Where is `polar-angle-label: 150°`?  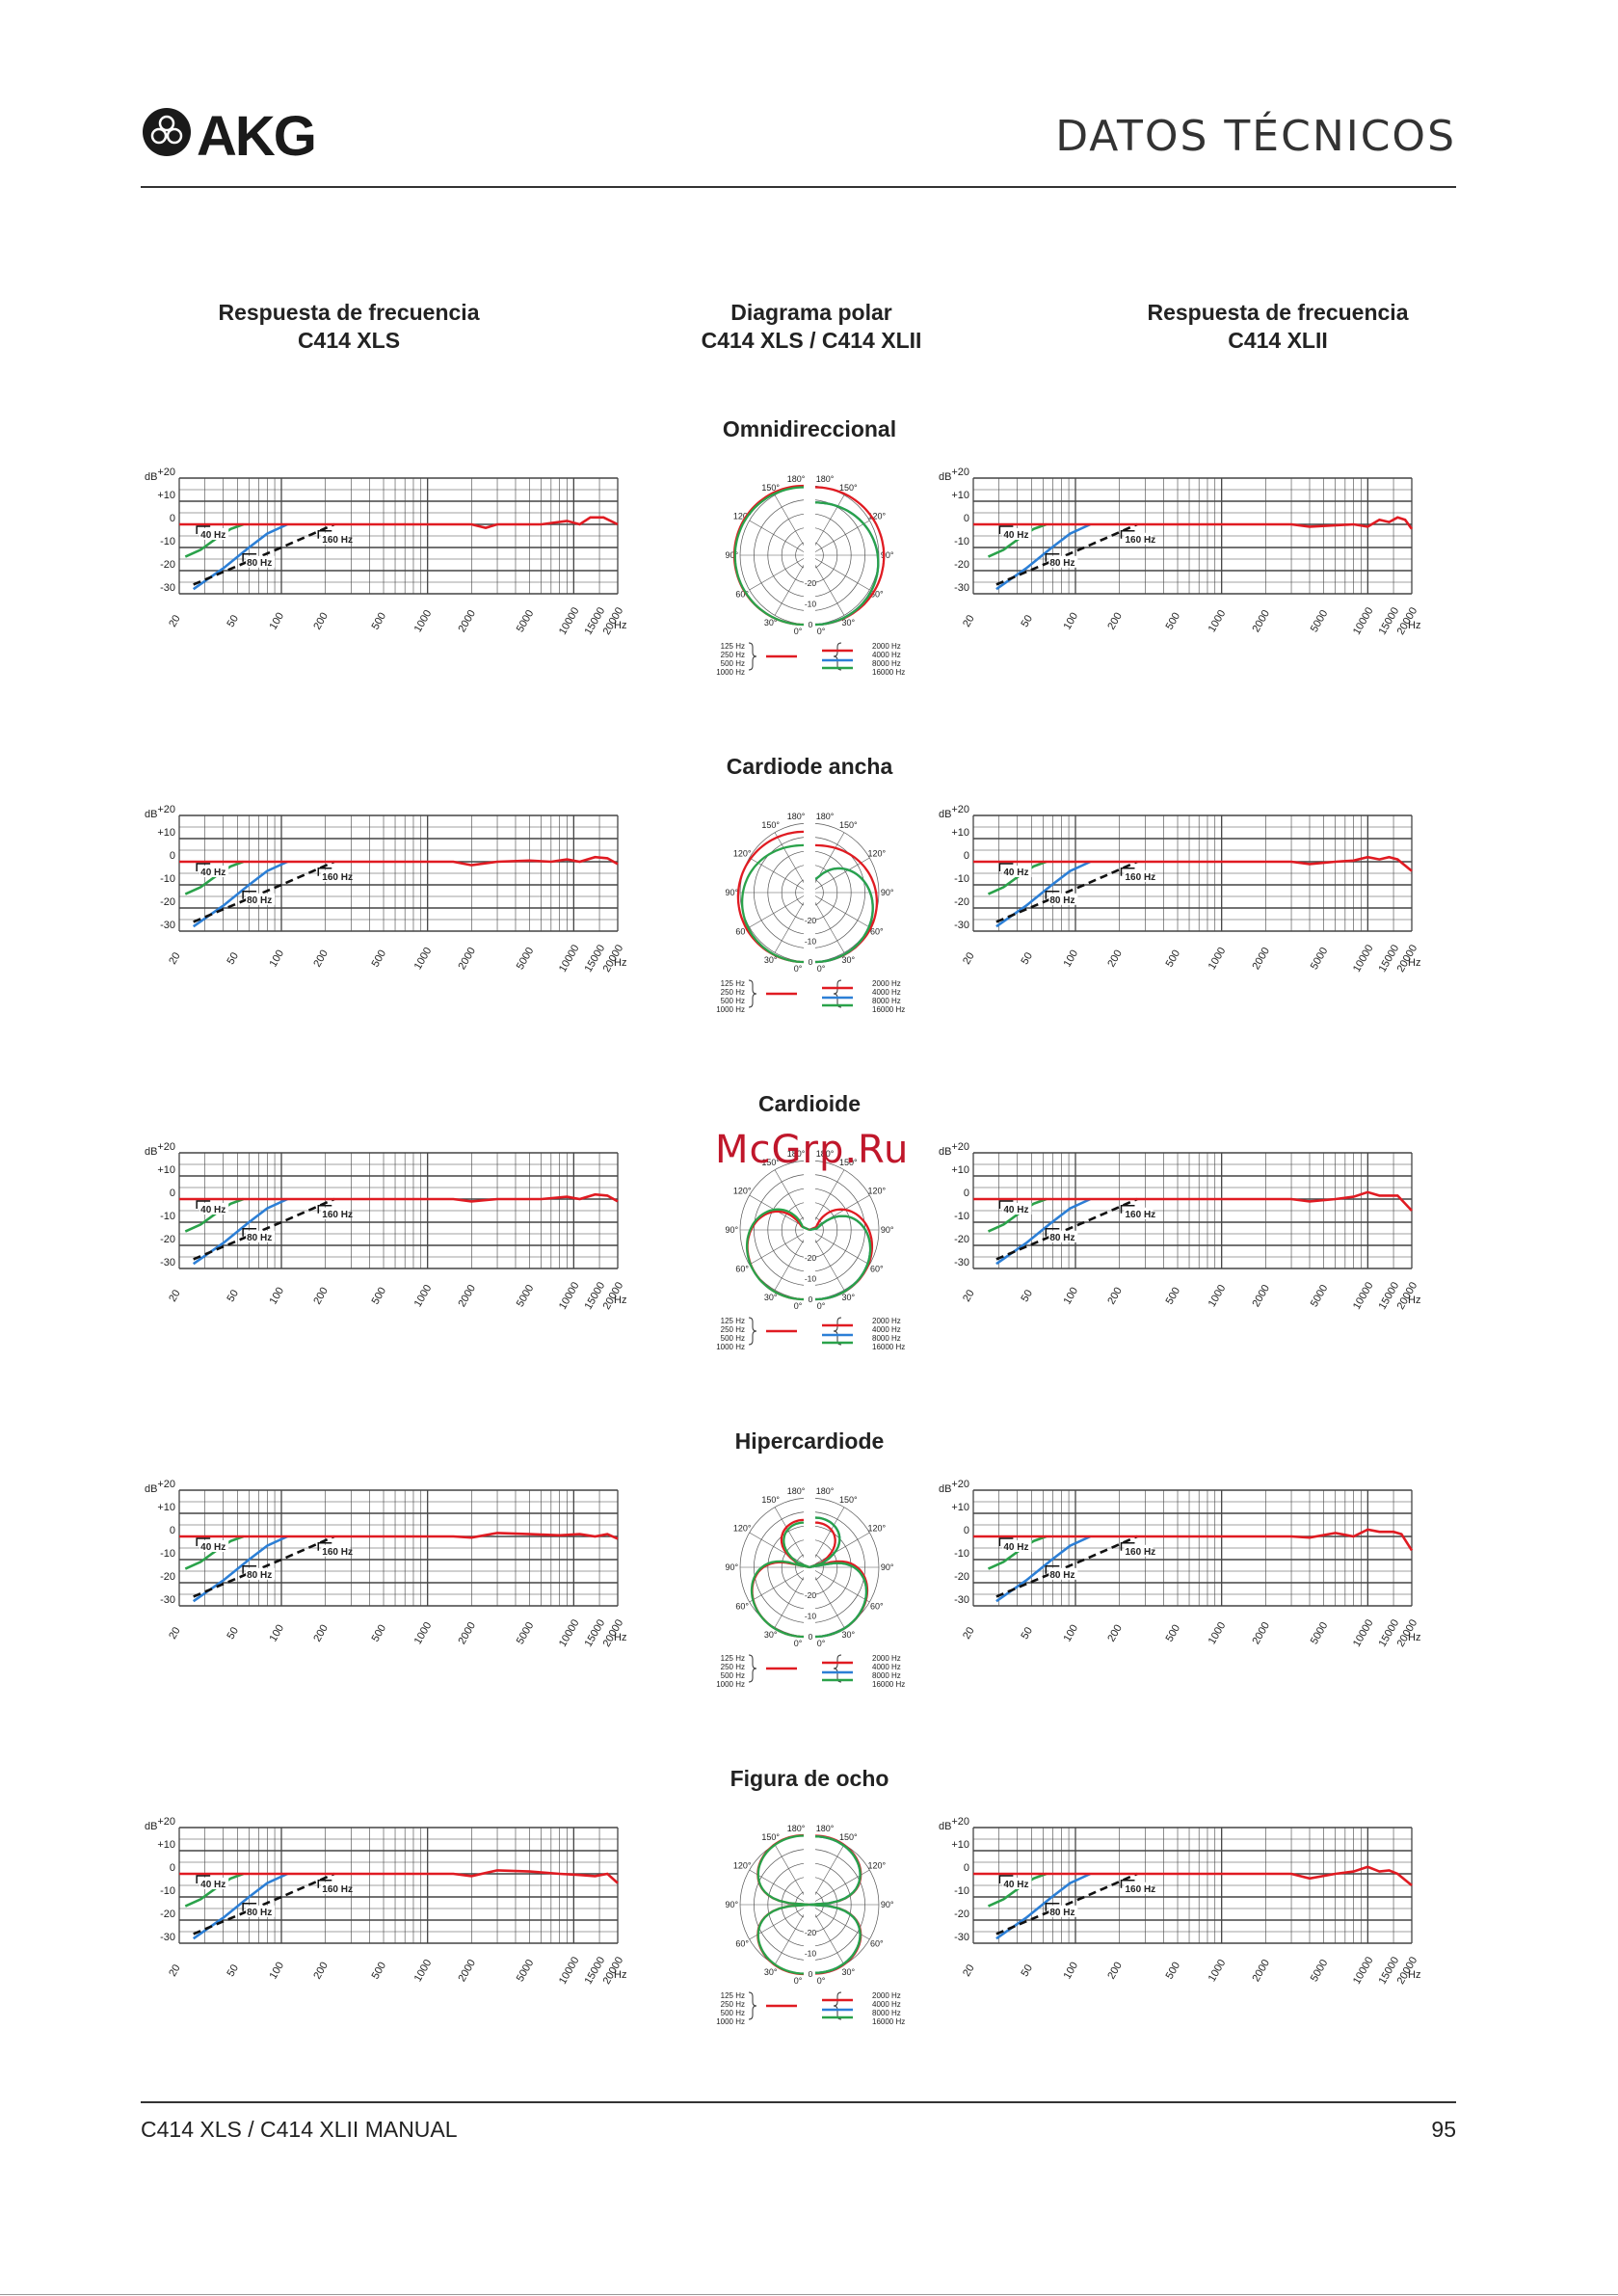 polar-angle-label: 150° is located at coordinates (848, 488).